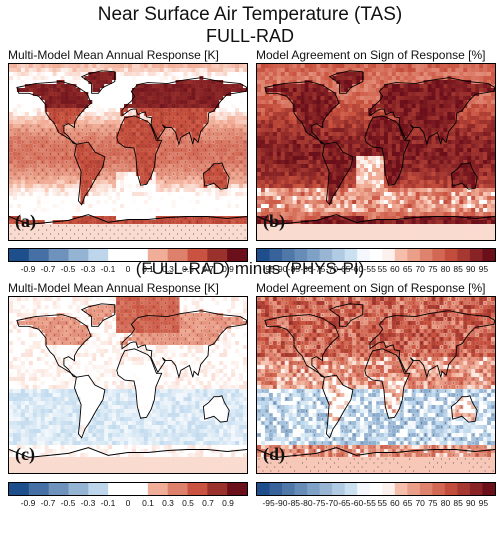 The image size is (500, 539). What do you see at coordinates (250, 14) in the screenshot?
I see `figure-title: Near Surface Air Temperature (TAS)` at bounding box center [250, 14].